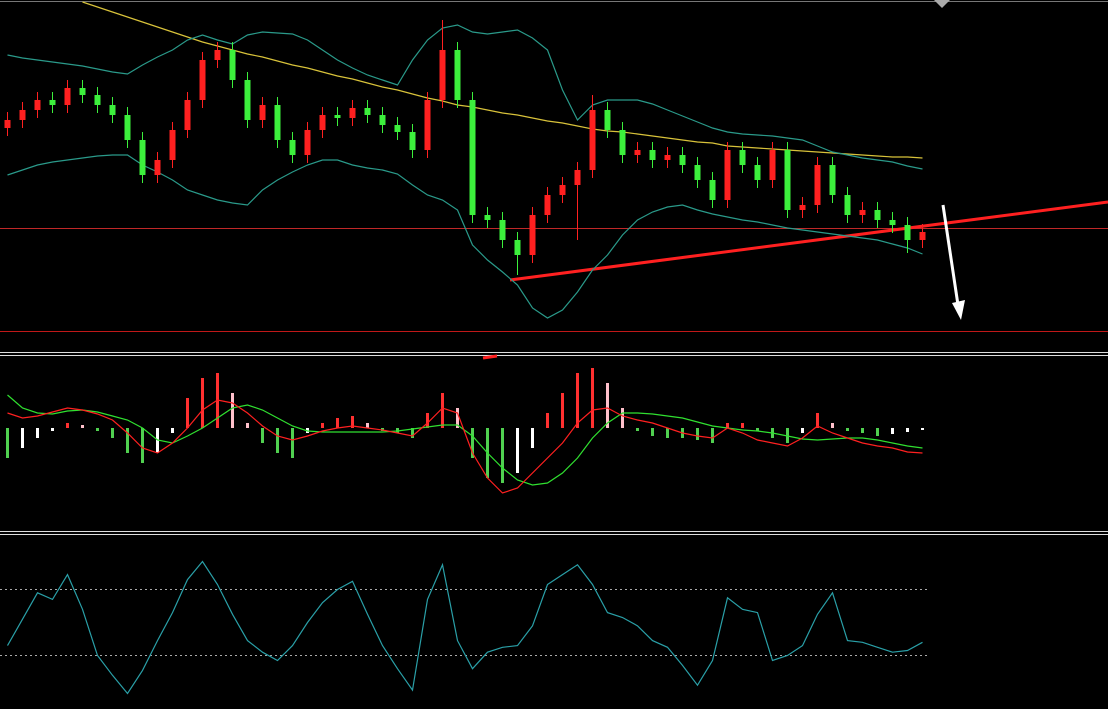 The width and height of the screenshot is (1108, 709). What do you see at coordinates (808, 241) in the screenshot?
I see `trend-line` at bounding box center [808, 241].